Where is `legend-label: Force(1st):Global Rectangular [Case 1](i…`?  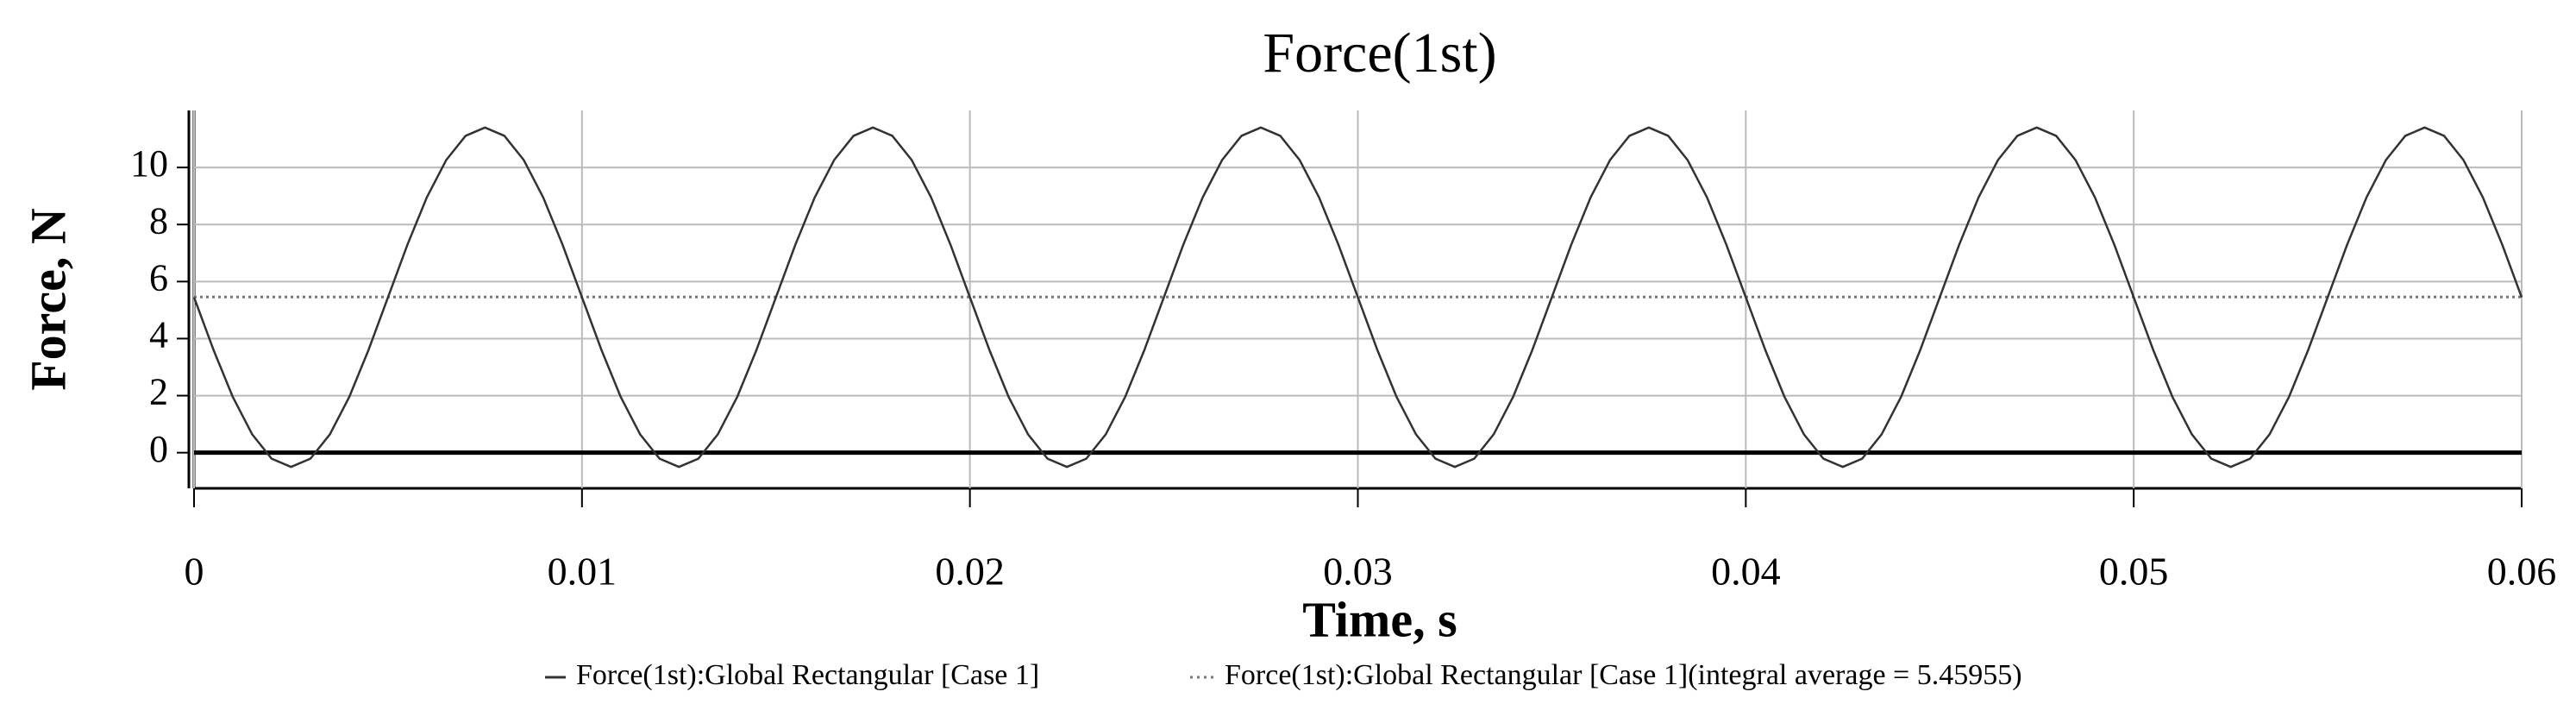 legend-label: Force(1st):Global Rectangular [Case 1](i… is located at coordinates (1623, 675).